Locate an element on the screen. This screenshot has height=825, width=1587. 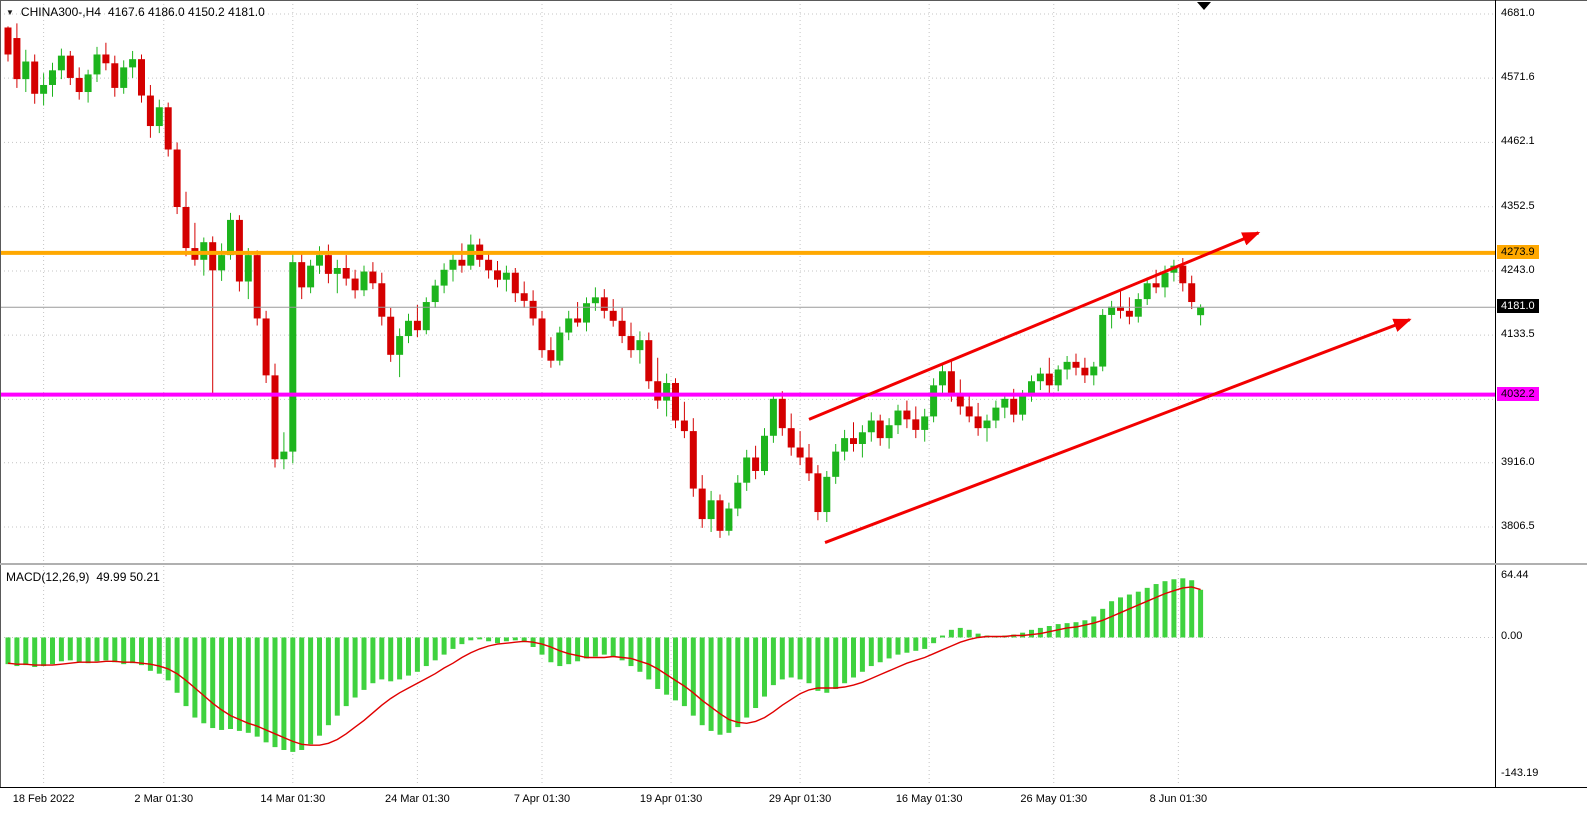
channel-upper-arrow is located at coordinates (1034, 326).